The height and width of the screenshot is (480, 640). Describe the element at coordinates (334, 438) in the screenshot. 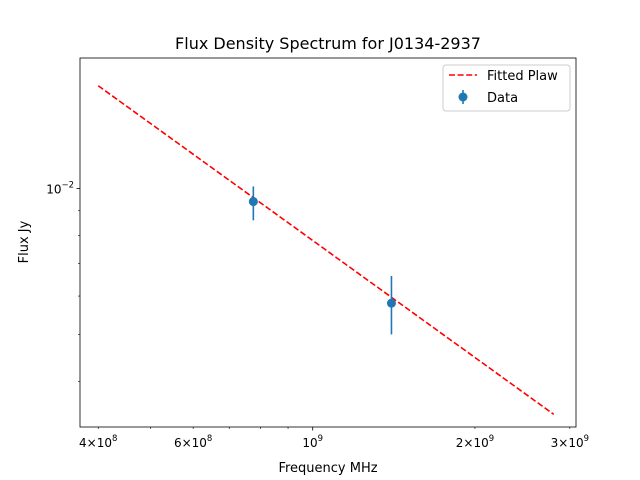

I see `x-ticks: 109 4×108 6×108 2×109 3×109` at that location.